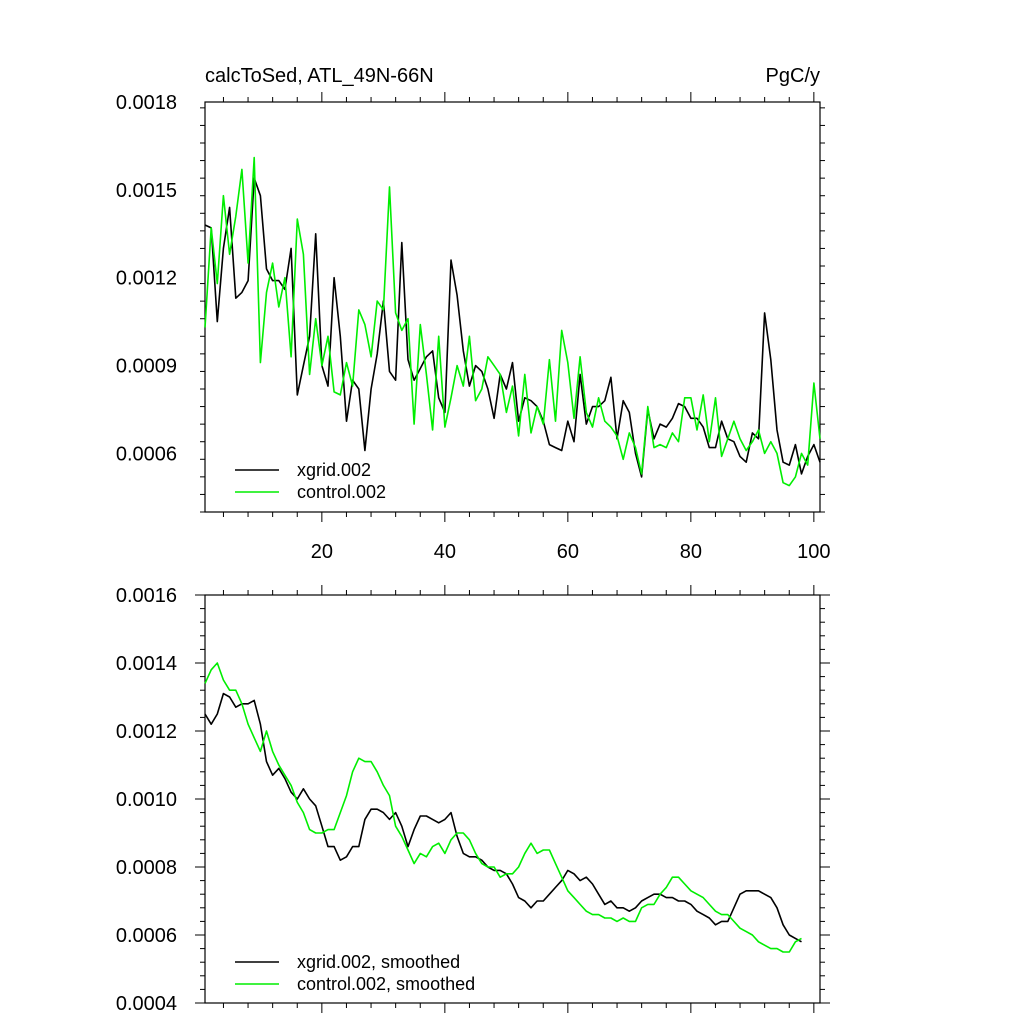  I want to click on x-tick-label: 60, so click(568, 552).